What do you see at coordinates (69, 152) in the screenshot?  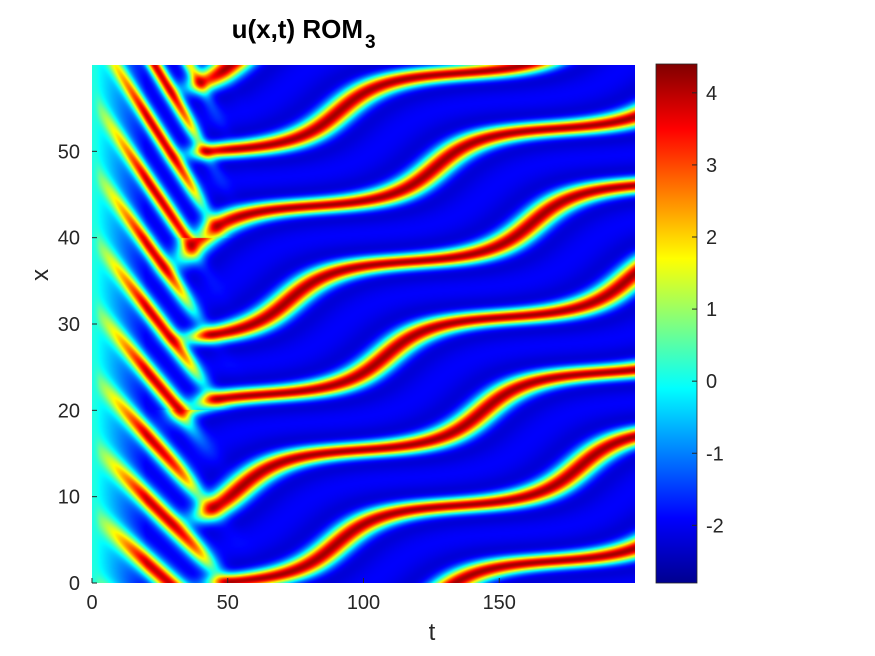 I see `y-tick-label: 50` at bounding box center [69, 152].